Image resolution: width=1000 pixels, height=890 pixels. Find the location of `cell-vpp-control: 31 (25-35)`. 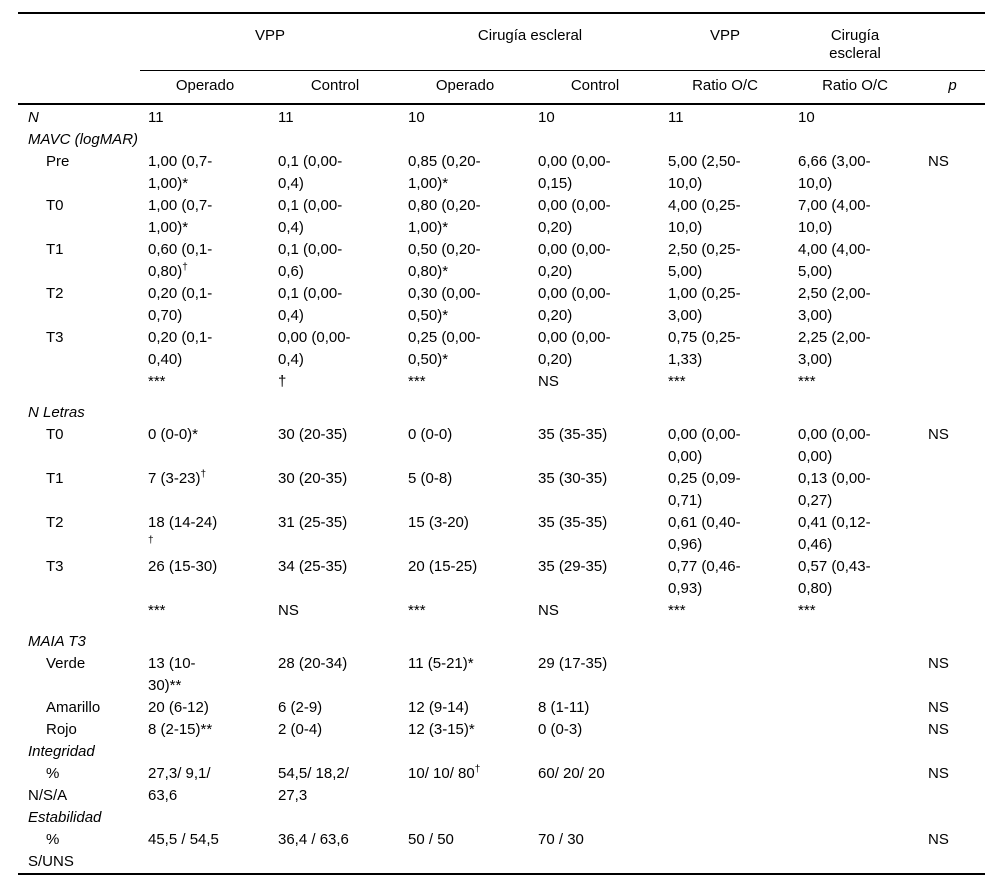

cell-vpp-control: 31 (25-35) is located at coordinates (313, 522).